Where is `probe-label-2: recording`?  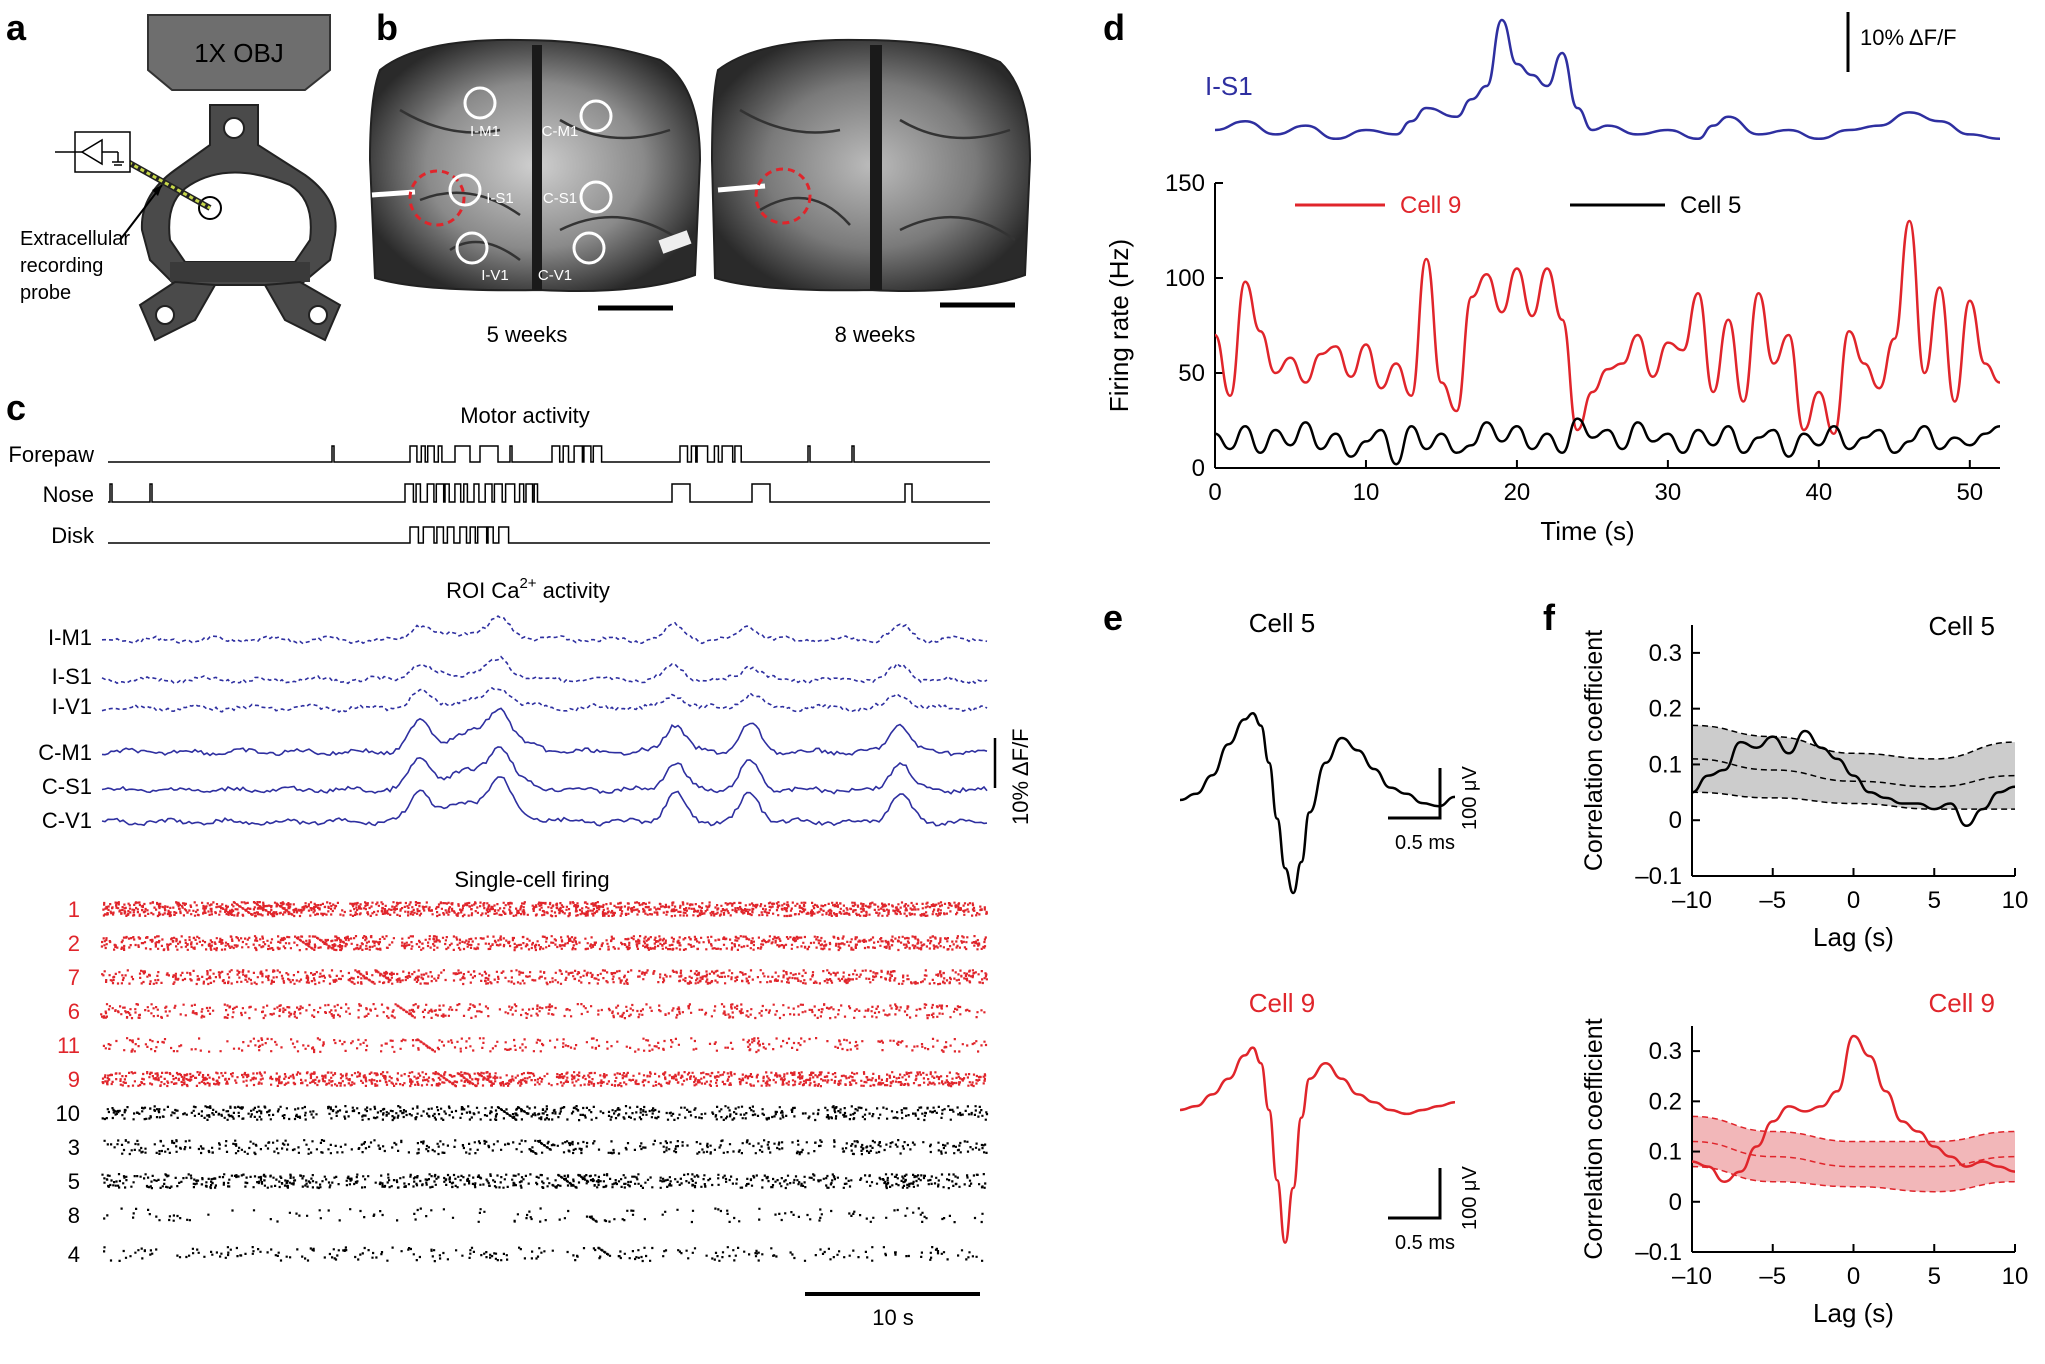
probe-label-2: recording is located at coordinates (61, 266).